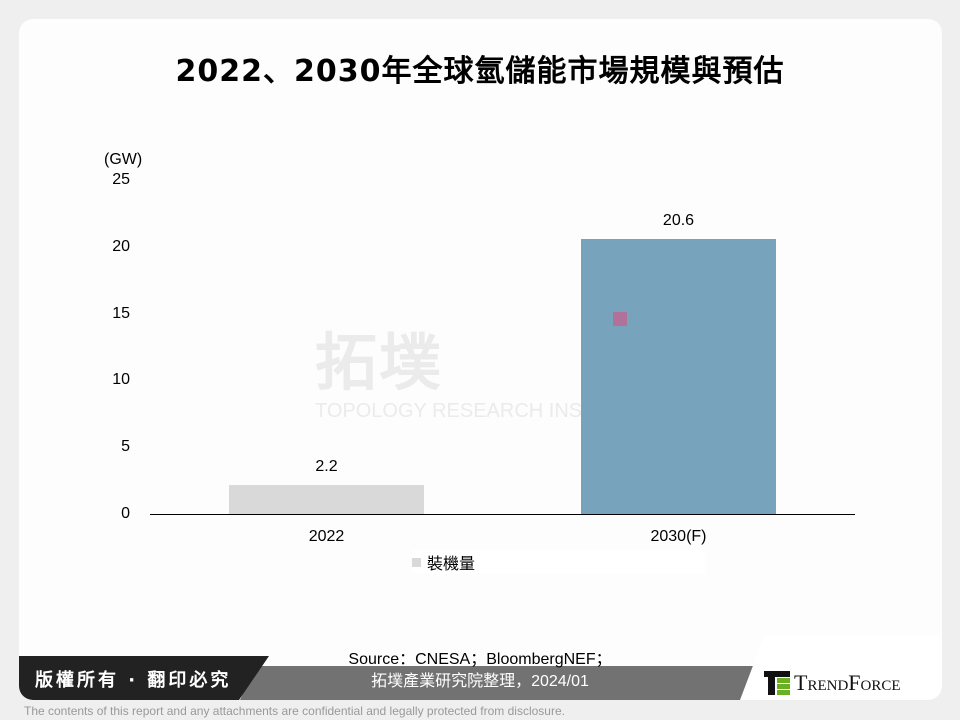 The image size is (960, 720). What do you see at coordinates (678, 536) in the screenshot?
I see `x-label-2030f: 2030(F)` at bounding box center [678, 536].